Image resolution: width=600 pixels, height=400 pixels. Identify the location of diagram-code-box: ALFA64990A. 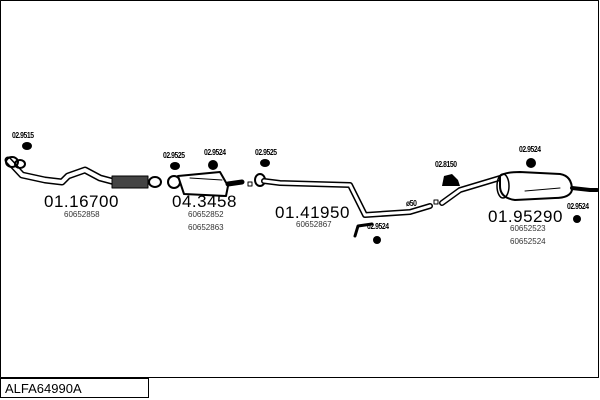
(74, 388).